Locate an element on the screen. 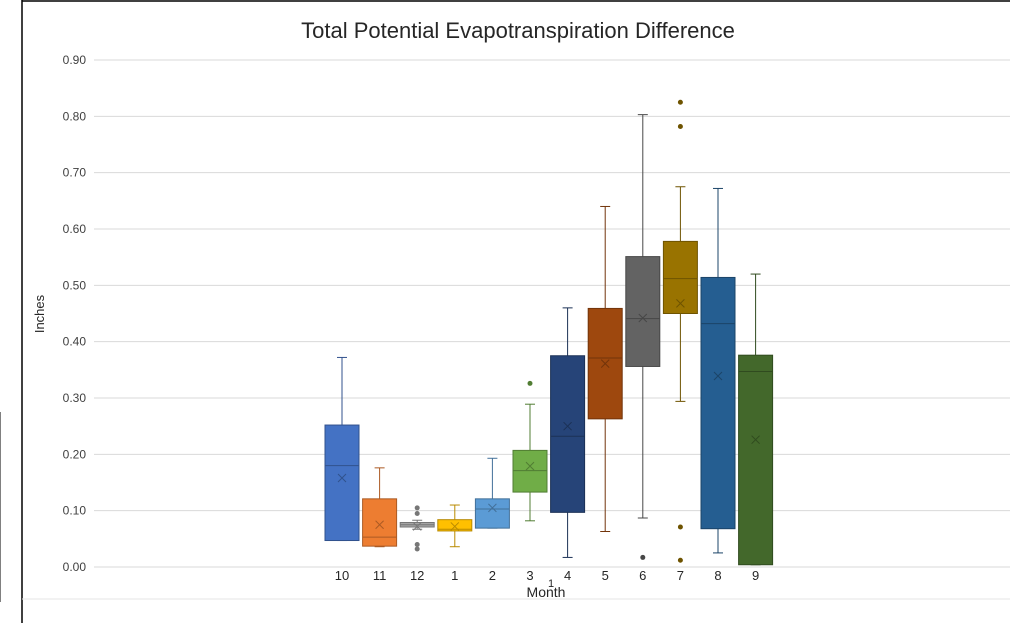 The height and width of the screenshot is (623, 1010). y-tick-label: 0.50 is located at coordinates (75, 285).